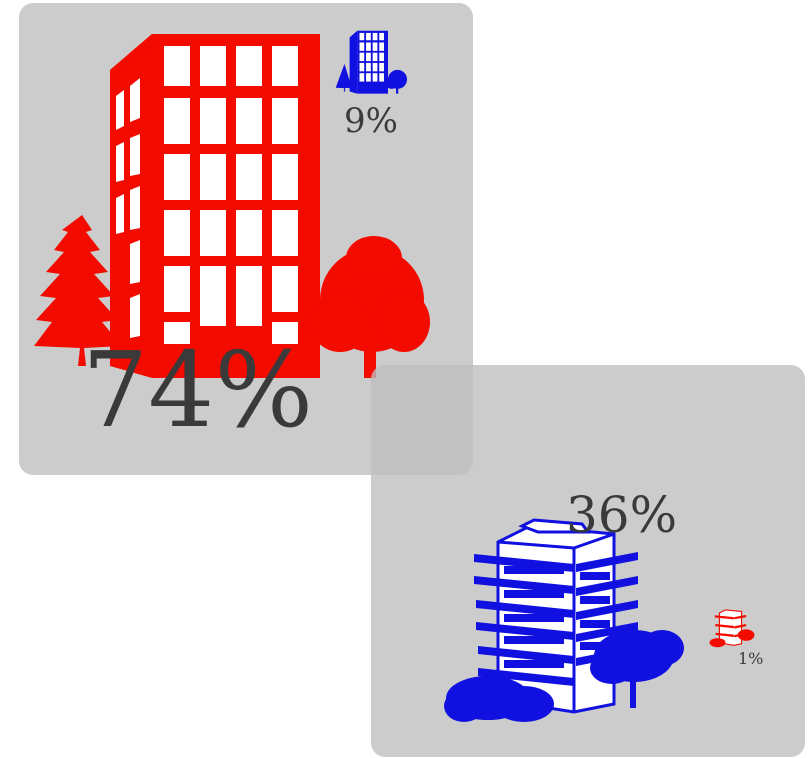  I want to click on office-building-with-trees-icon, so click(371, 62).